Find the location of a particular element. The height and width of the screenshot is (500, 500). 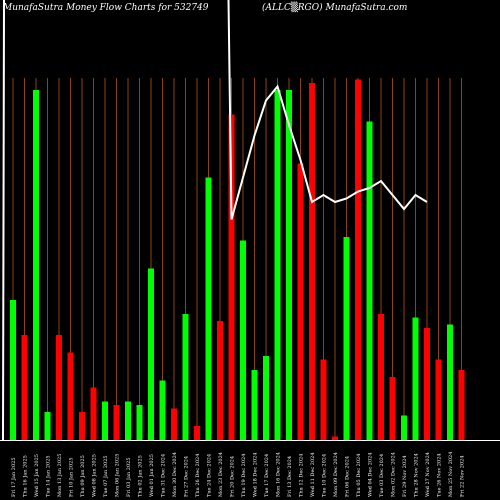

x-tick-label: Mon 02 Dec 2024 is located at coordinates (394, 474).